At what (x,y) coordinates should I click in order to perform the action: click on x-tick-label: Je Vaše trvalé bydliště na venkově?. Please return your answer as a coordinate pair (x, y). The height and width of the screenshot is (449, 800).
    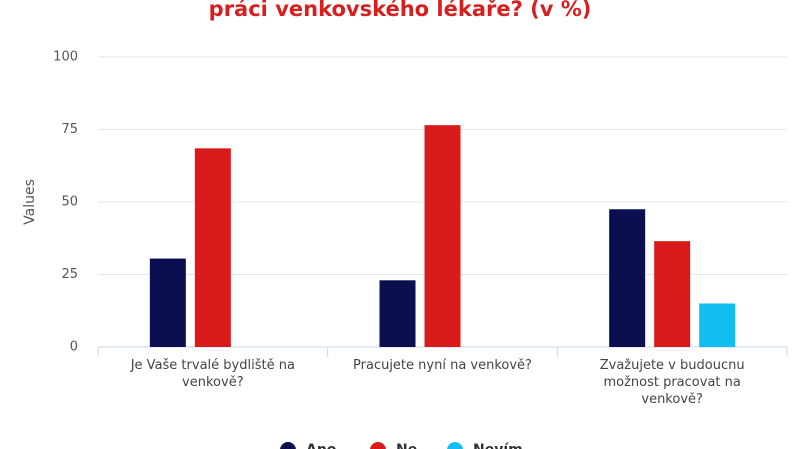
    Looking at the image, I should click on (212, 374).